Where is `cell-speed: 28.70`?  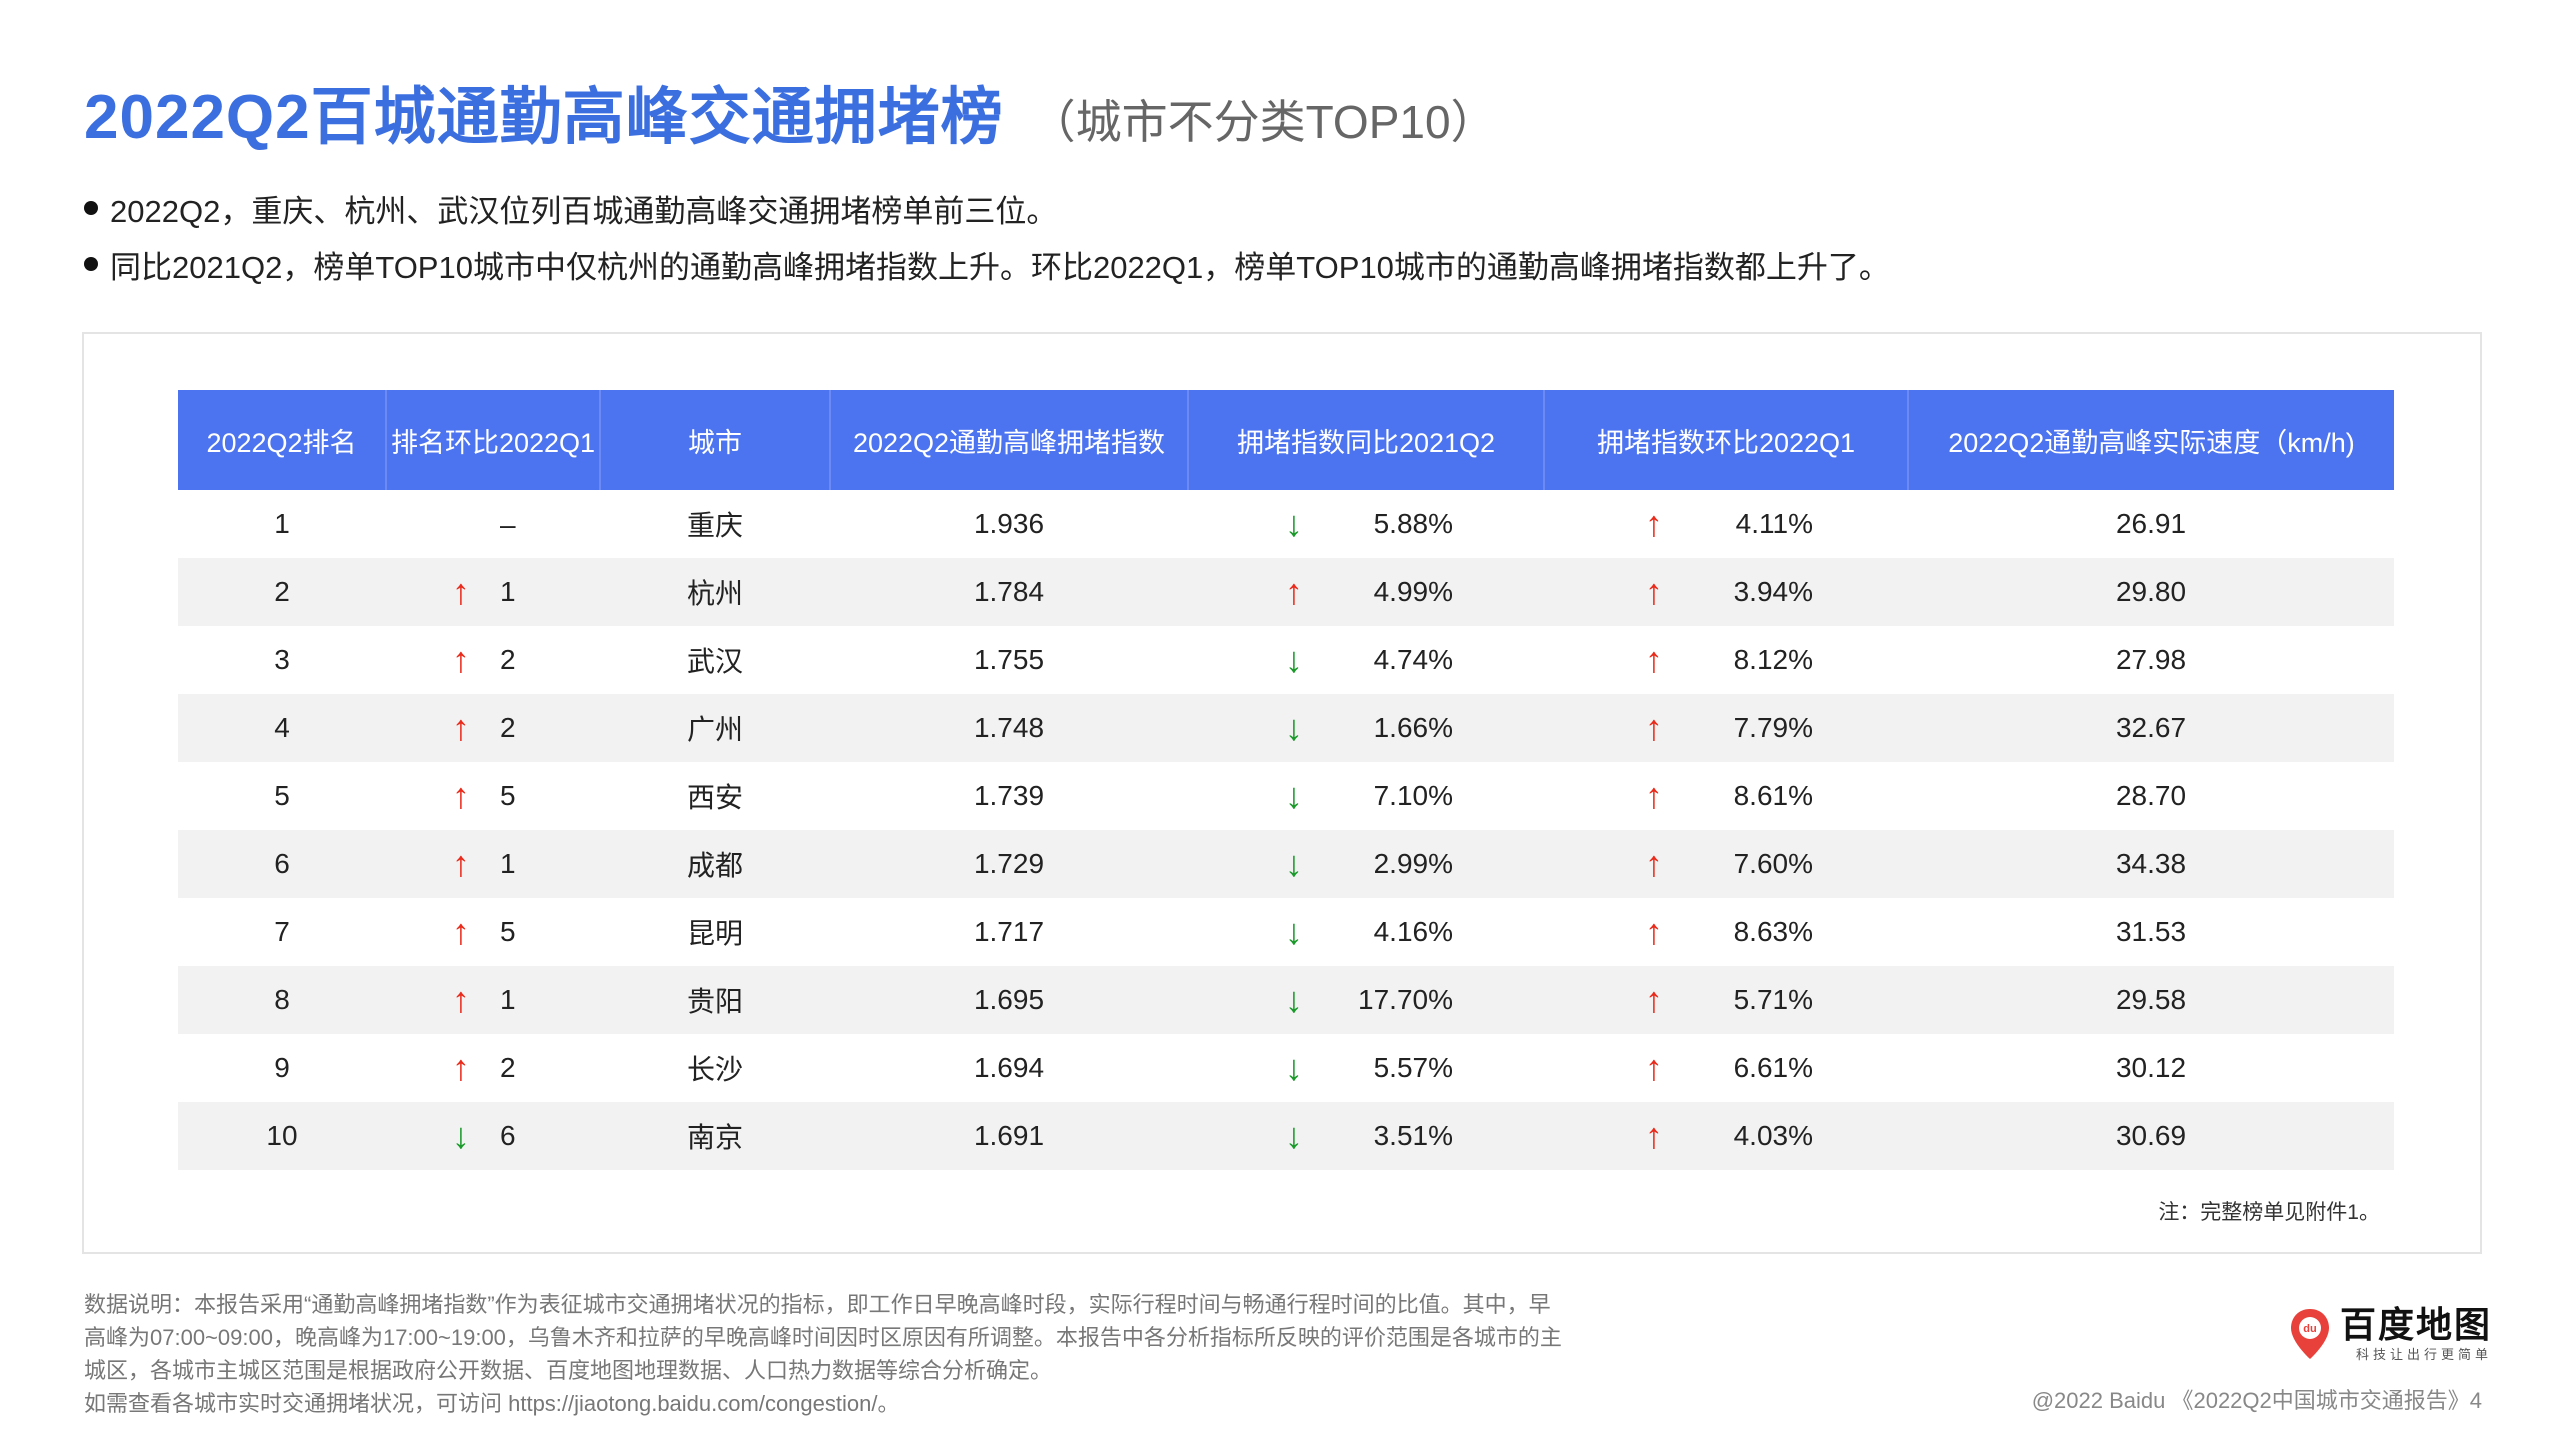
cell-speed: 28.70 is located at coordinates (2151, 795).